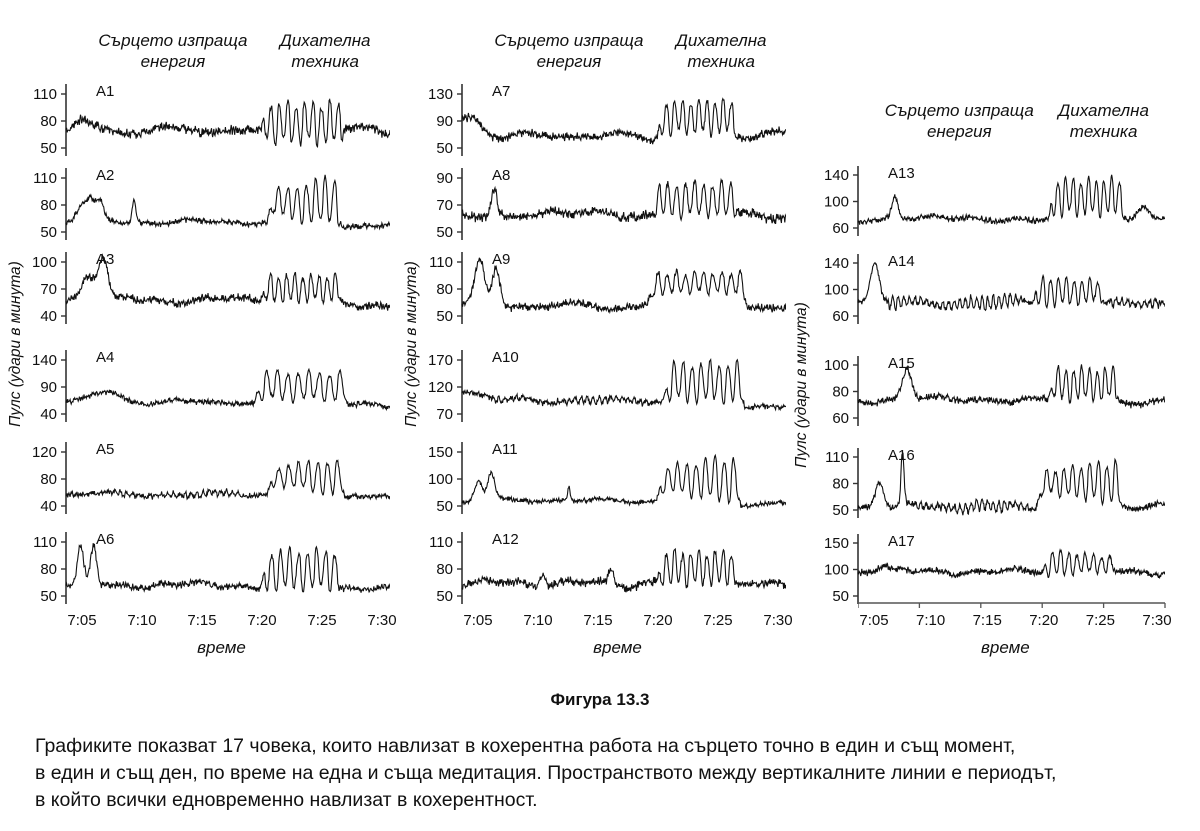 The image size is (1200, 831). What do you see at coordinates (1011, 286) in the screenshot?
I see `trace-A14` at bounding box center [1011, 286].